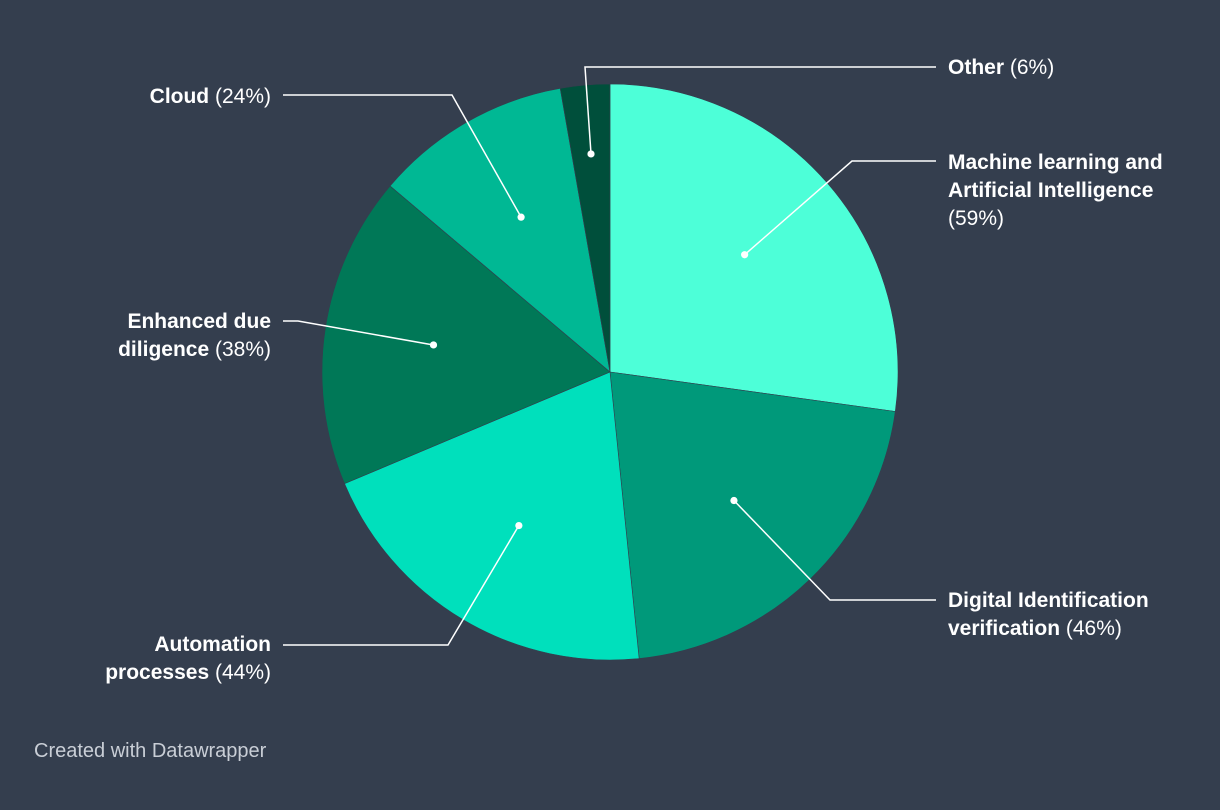 This screenshot has width=1220, height=810. What do you see at coordinates (194, 335) in the screenshot?
I see `slice-label-enhanced-due-diligence: Enhanced due diligence (38%)` at bounding box center [194, 335].